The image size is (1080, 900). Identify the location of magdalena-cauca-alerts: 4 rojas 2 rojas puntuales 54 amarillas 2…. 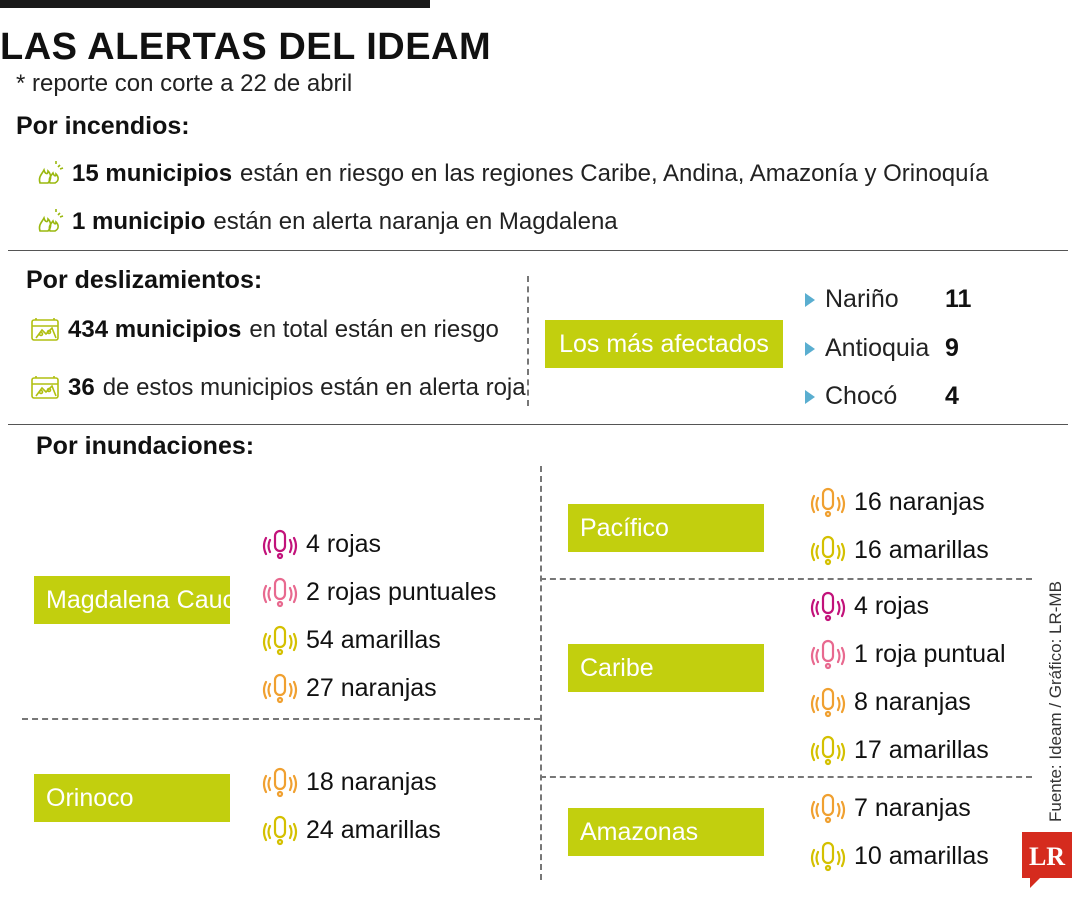
(379, 616).